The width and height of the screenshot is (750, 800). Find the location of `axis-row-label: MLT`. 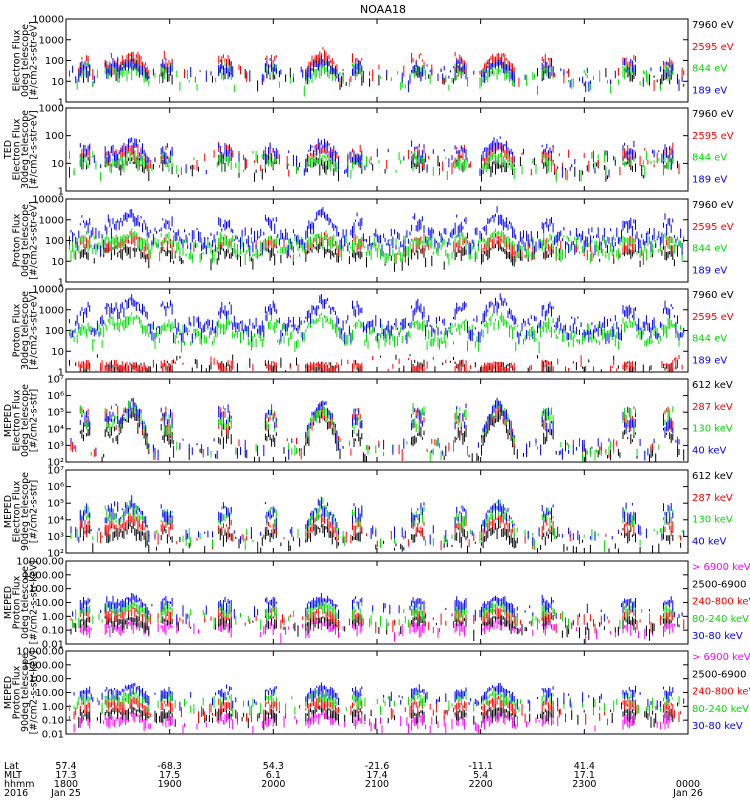

axis-row-label: MLT is located at coordinates (13, 775).